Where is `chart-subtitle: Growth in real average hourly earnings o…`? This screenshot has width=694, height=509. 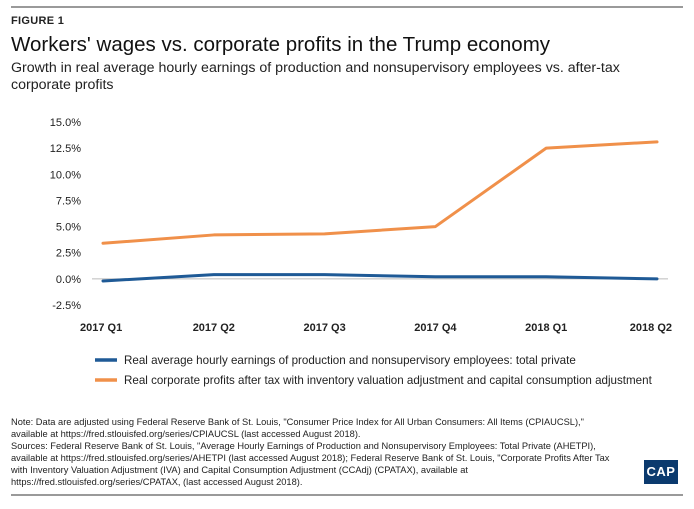
chart-subtitle: Growth in real average hourly earnings o… is located at coordinates (315, 76).